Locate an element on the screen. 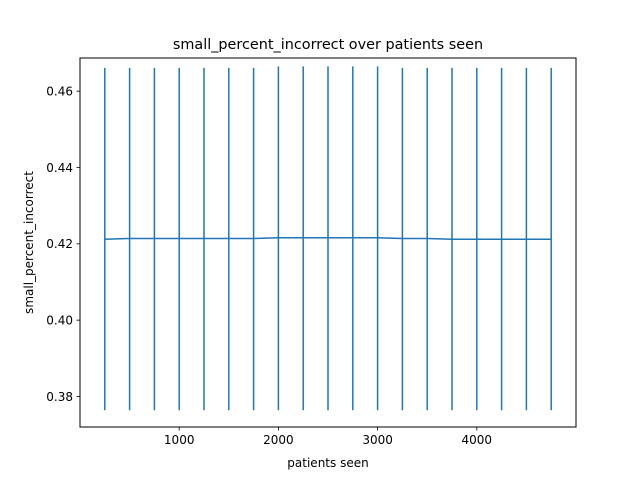 The width and height of the screenshot is (640, 484). y-tick-label: 0.38 is located at coordinates (59, 397).